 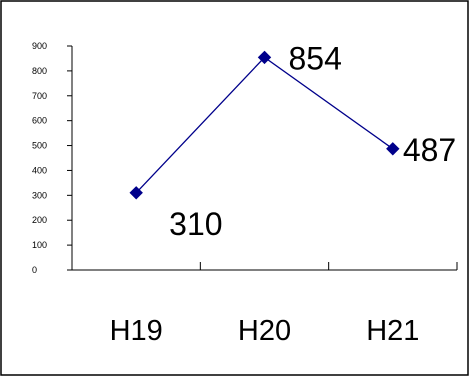 I want to click on x-tick-label: H21, so click(x=392, y=331).